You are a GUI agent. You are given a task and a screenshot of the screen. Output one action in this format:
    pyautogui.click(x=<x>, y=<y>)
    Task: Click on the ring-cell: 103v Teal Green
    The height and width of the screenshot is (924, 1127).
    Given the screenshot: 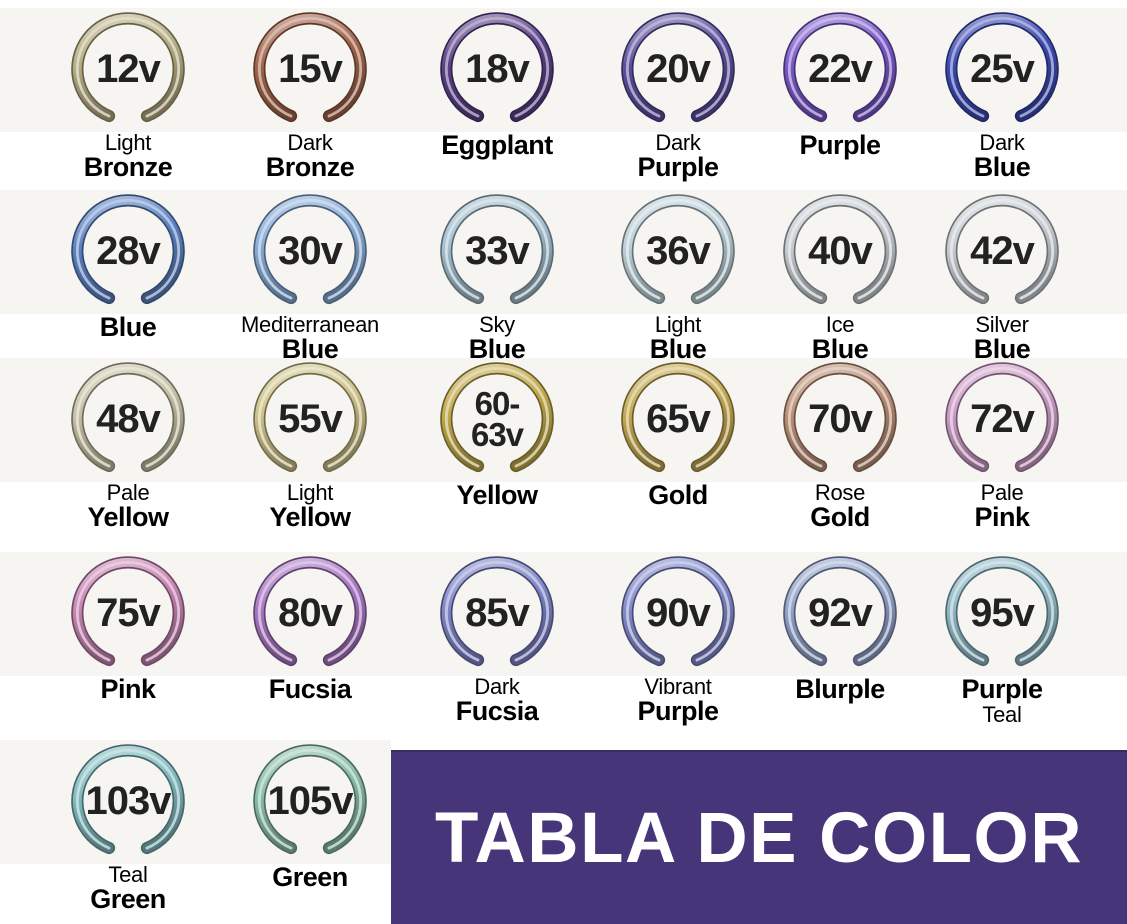 What is the action you would take?
    pyautogui.click(x=128, y=827)
    